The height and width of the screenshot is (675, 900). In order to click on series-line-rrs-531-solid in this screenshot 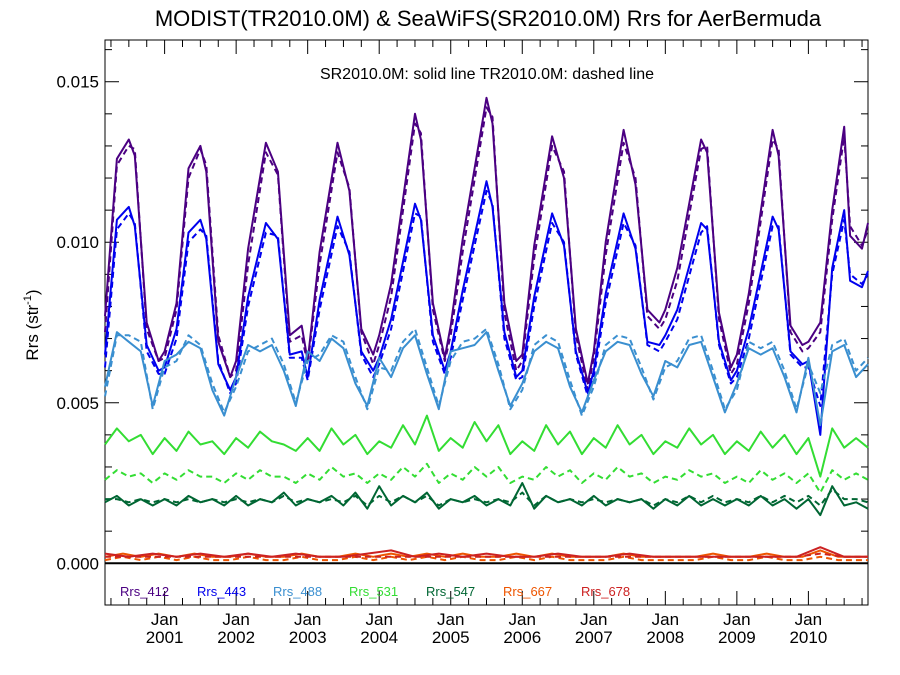, I will do `click(486, 446)`.